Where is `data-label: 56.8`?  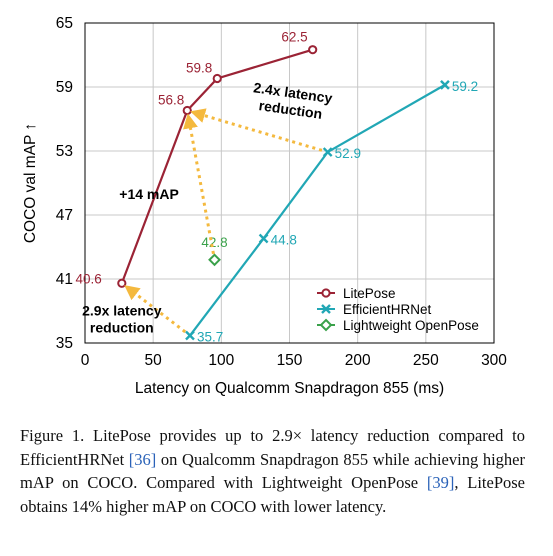 data-label: 56.8 is located at coordinates (171, 99).